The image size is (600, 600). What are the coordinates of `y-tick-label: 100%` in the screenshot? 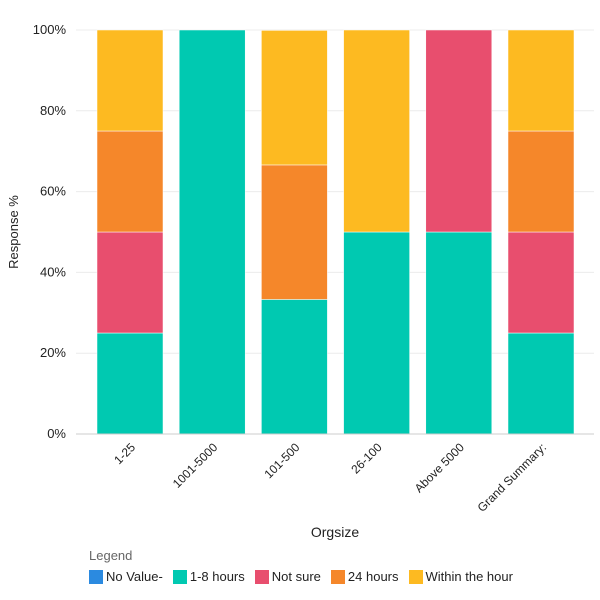 It's located at (50, 29).